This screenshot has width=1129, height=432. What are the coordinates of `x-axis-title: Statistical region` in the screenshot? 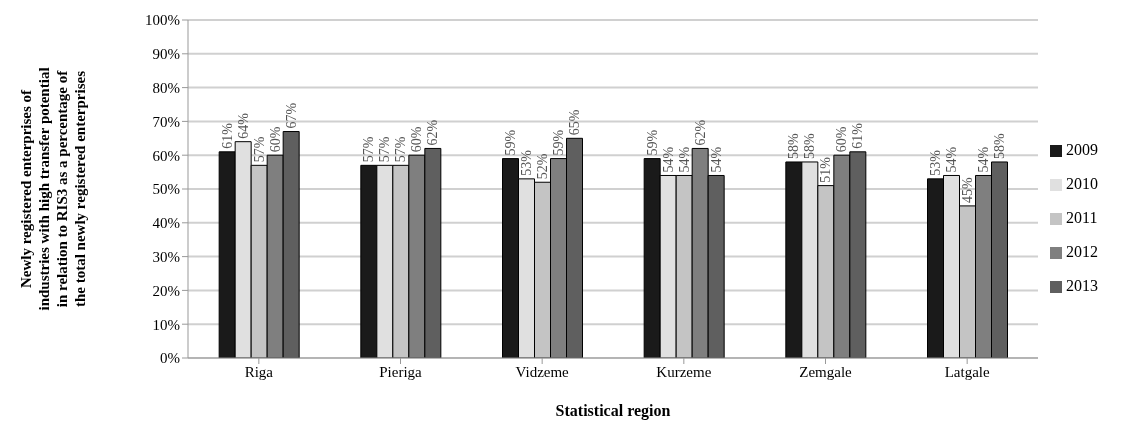 It's located at (613, 411).